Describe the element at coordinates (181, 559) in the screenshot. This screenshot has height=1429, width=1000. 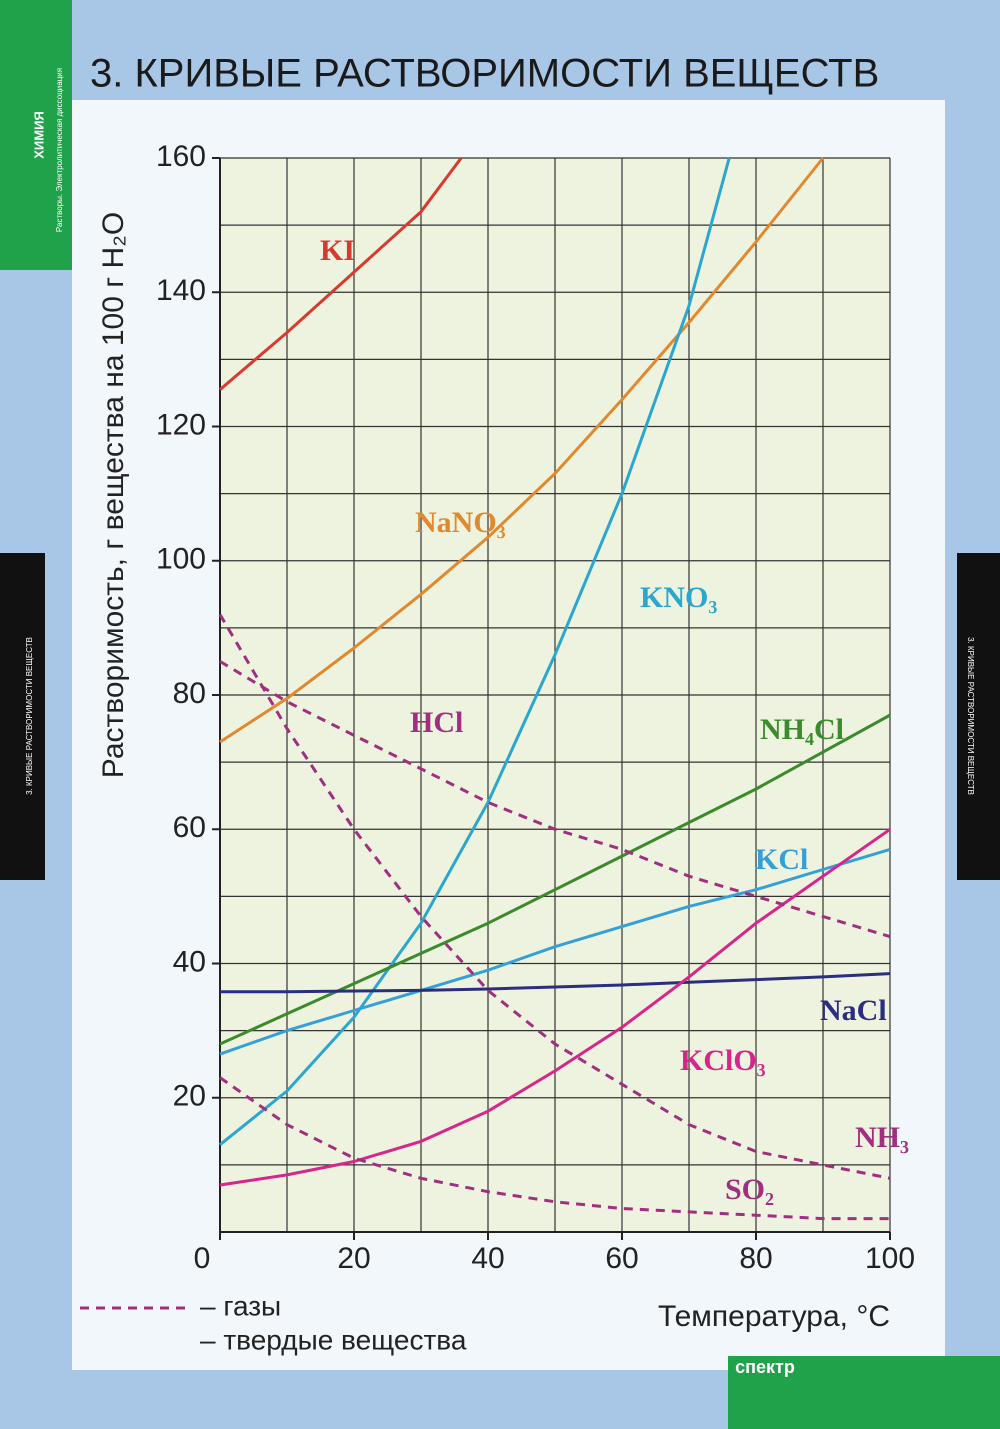
I see `y-tick-label: 100` at that location.